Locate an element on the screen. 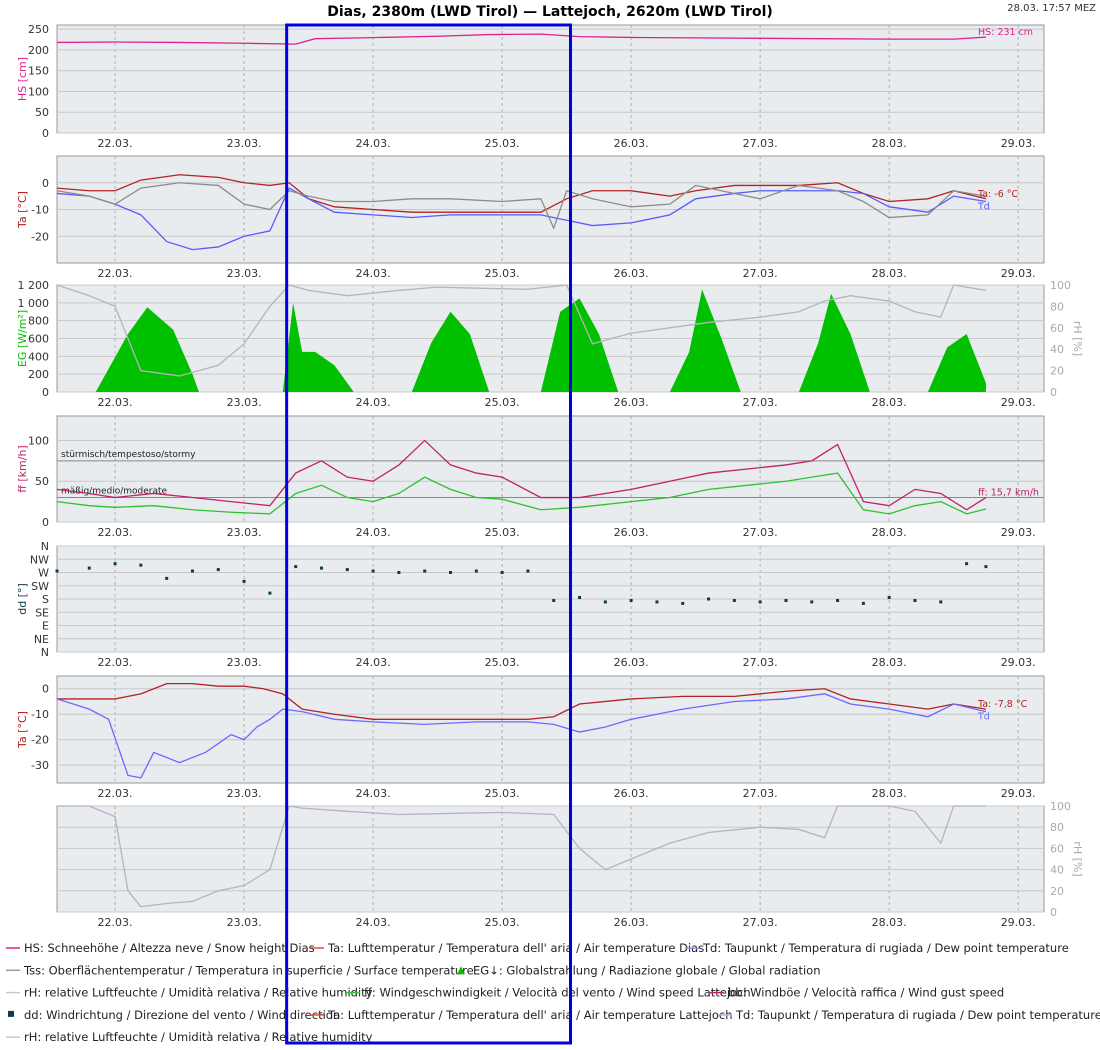  y-right-tick-label: 60 is located at coordinates (1057, 328).